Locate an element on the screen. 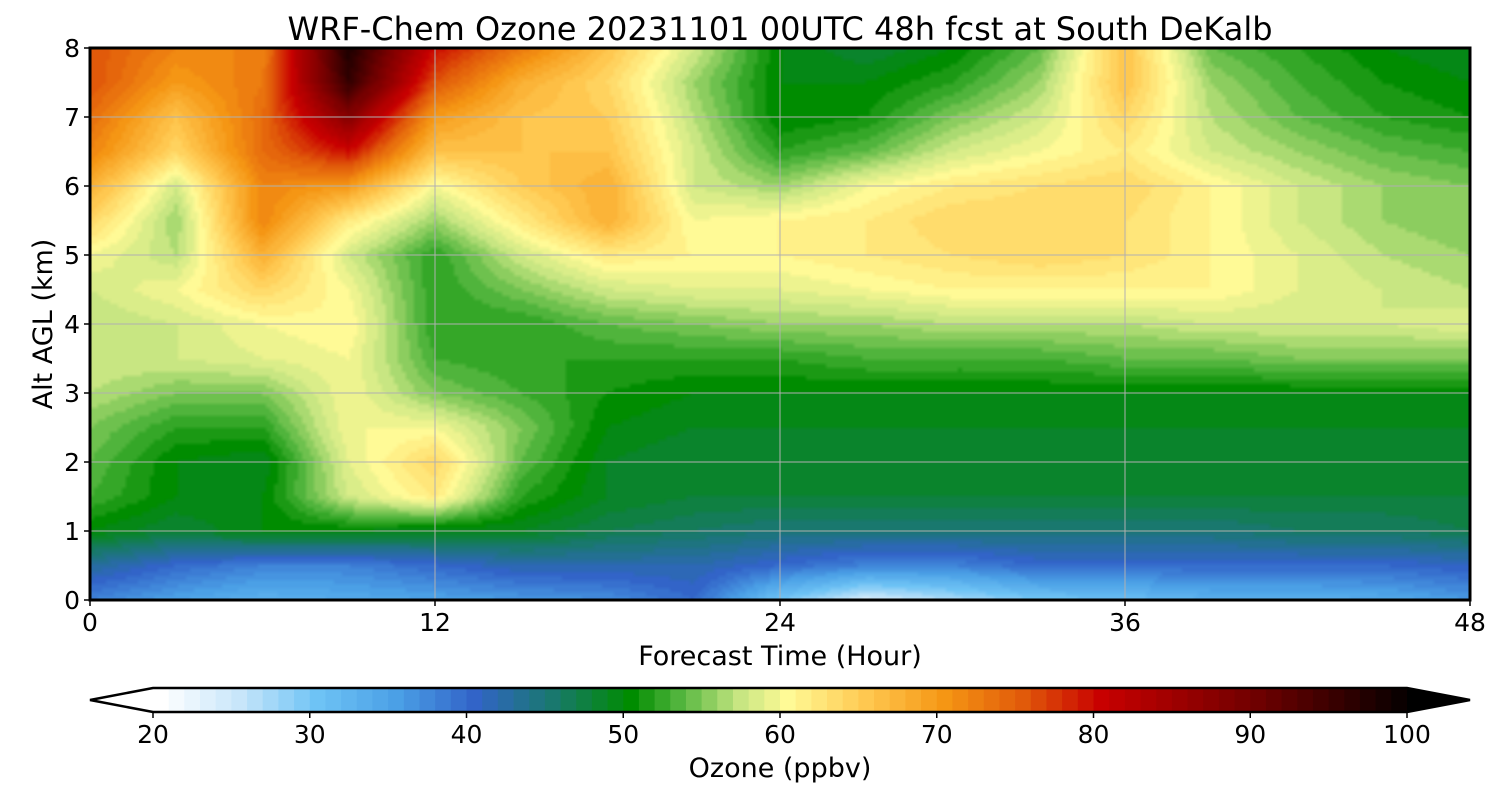 The width and height of the screenshot is (1500, 800). y-tick-label: 4 is located at coordinates (72, 324).